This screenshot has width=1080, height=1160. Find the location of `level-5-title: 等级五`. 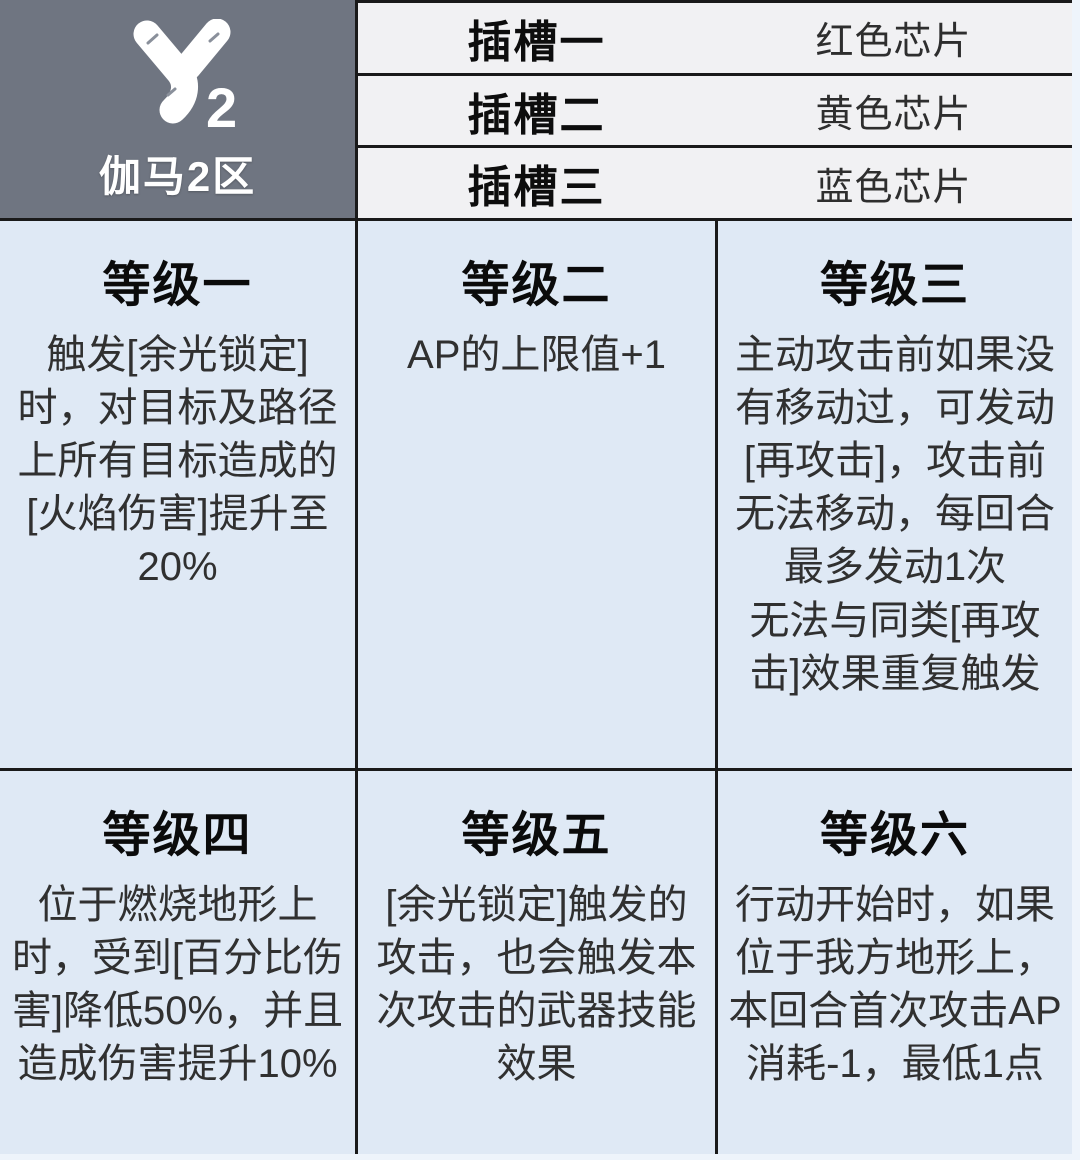

level-5-title: 等级五 is located at coordinates (536, 835).